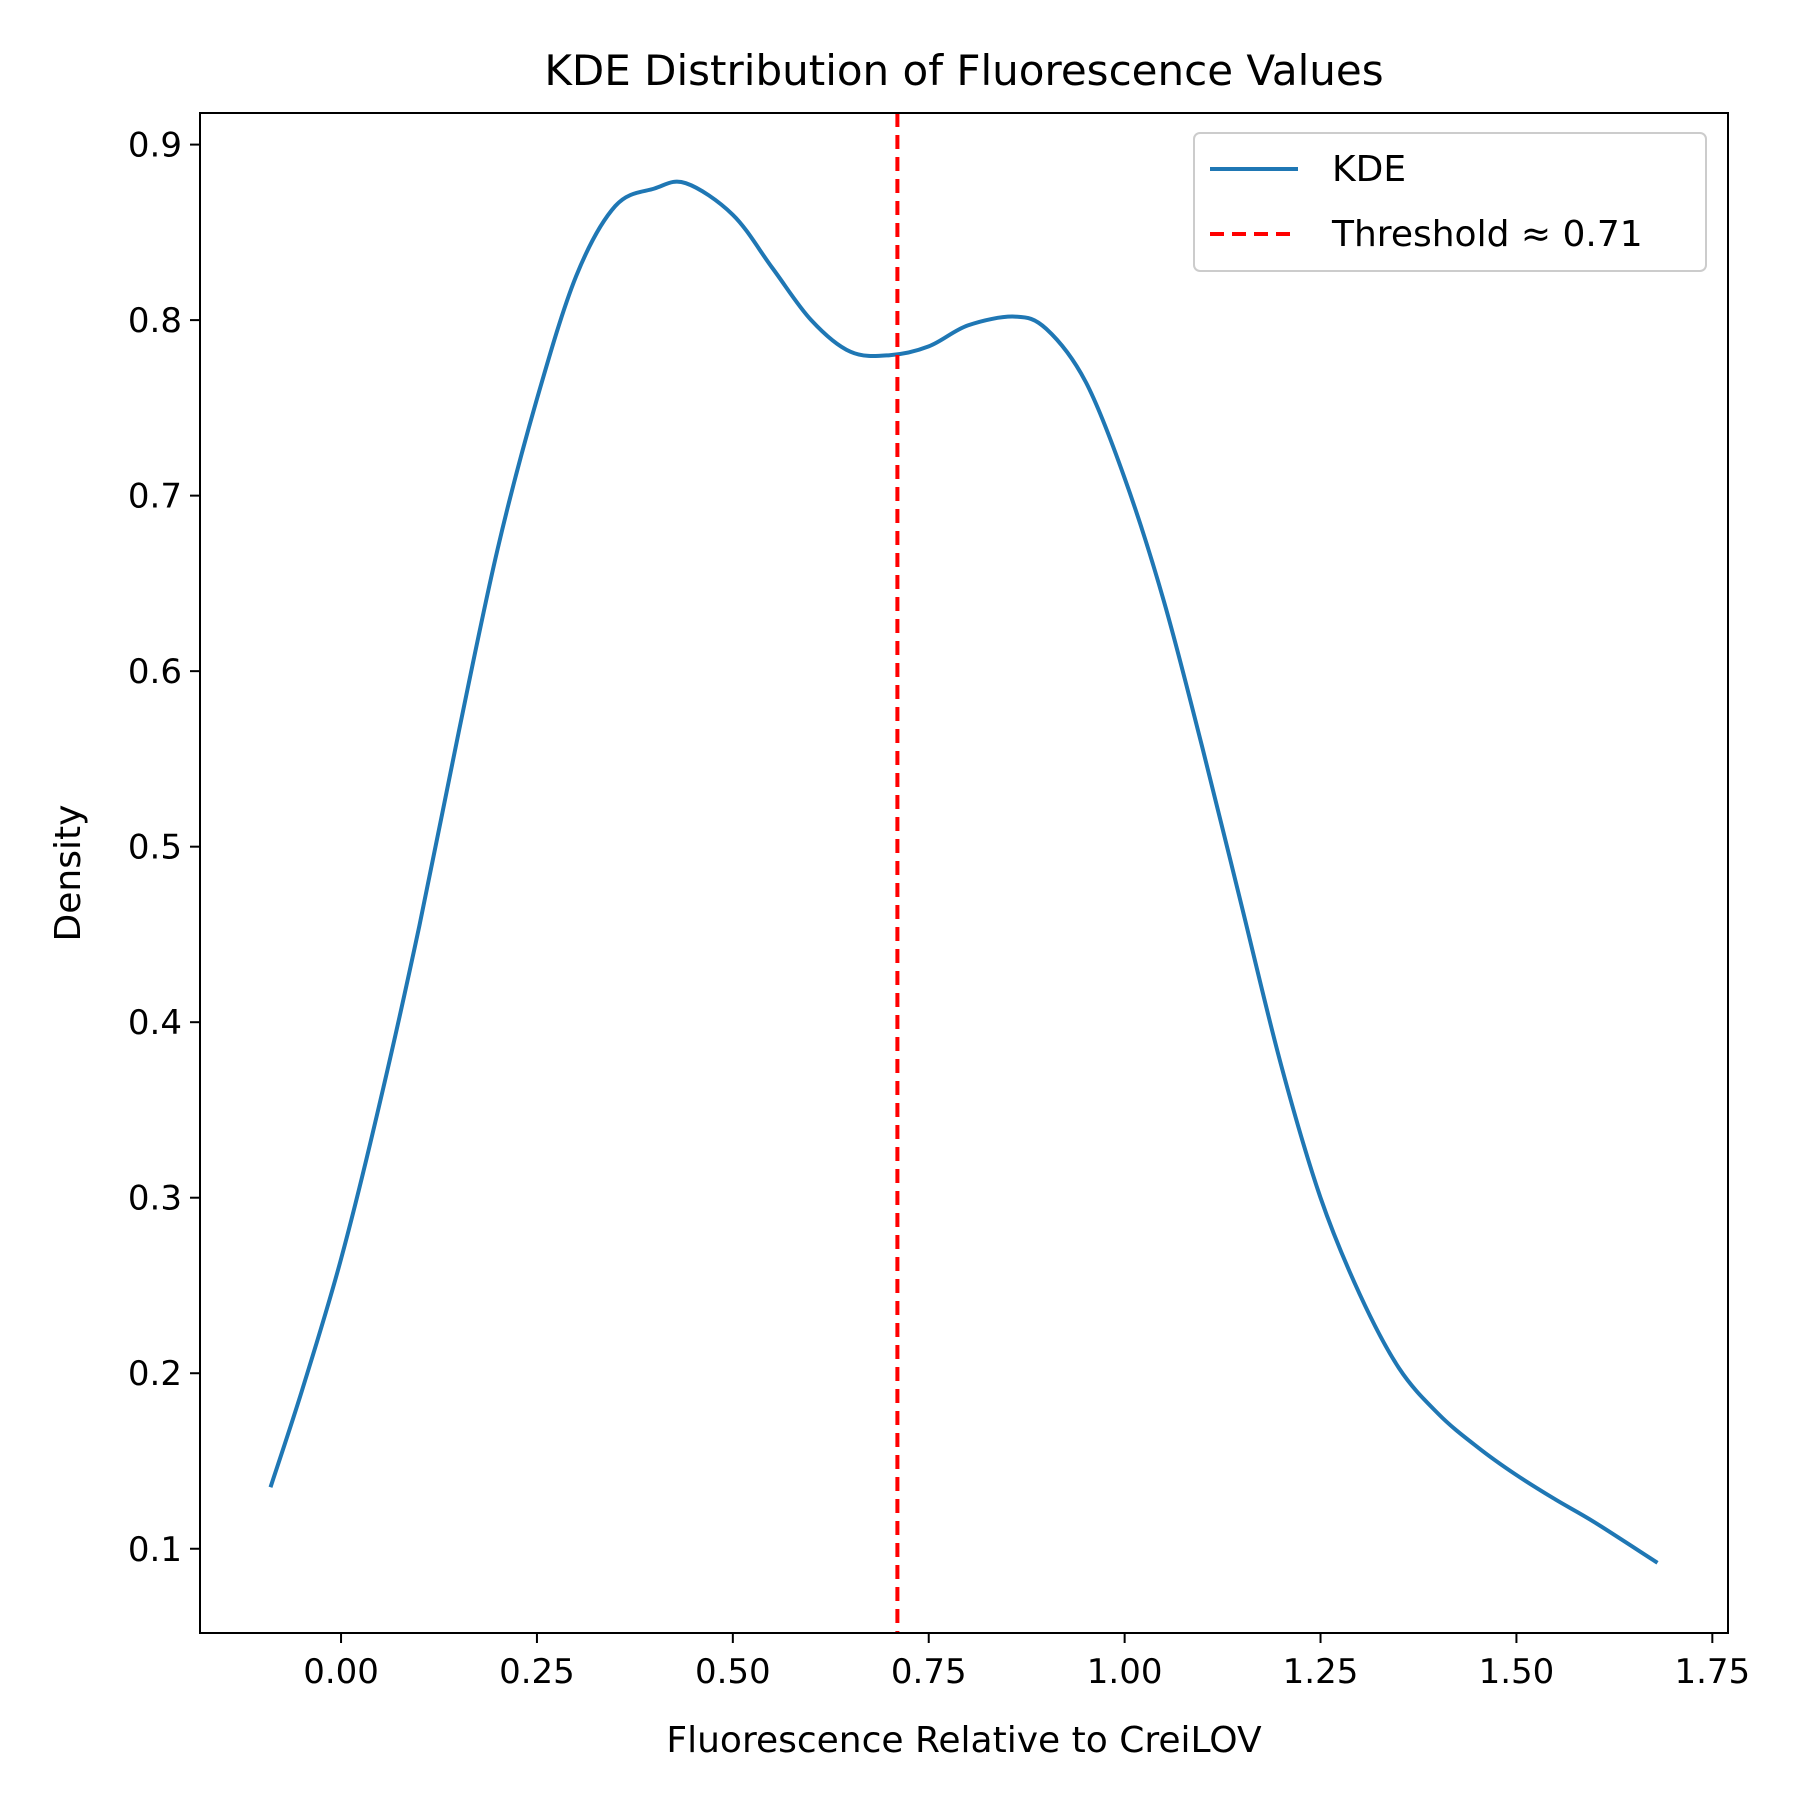 Image resolution: width=1800 pixels, height=1800 pixels. I want to click on y-tick-label: 0.8, so click(155, 321).